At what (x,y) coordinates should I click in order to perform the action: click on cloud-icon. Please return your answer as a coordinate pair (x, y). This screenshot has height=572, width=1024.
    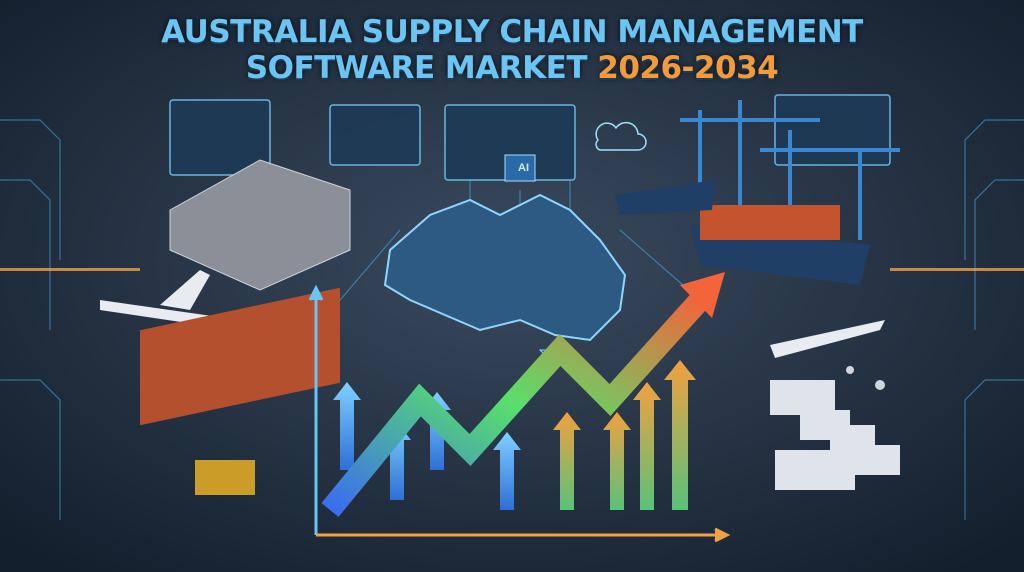
    Looking at the image, I should click on (621, 136).